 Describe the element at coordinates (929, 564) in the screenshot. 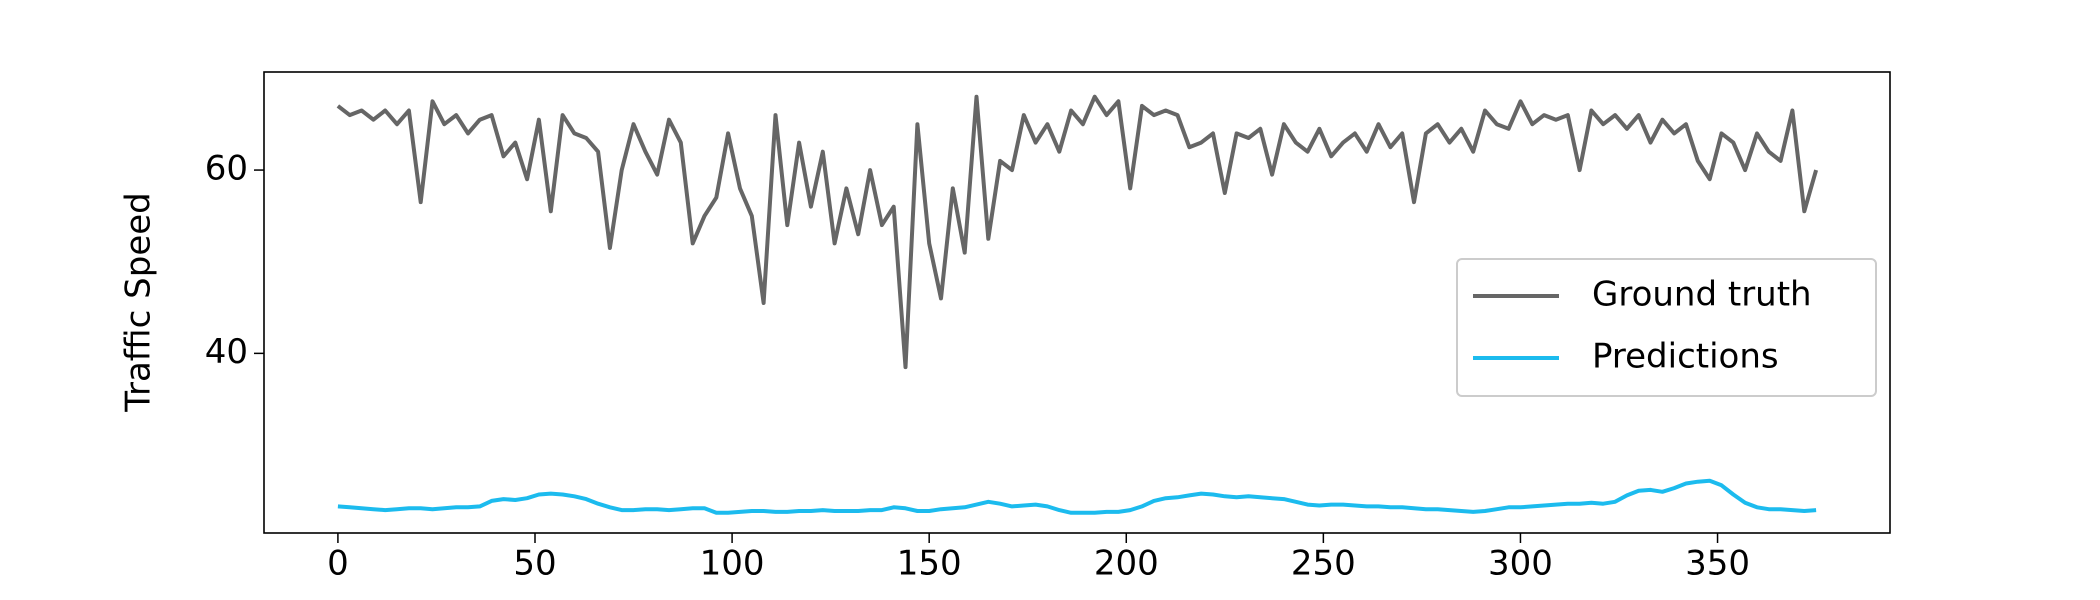

I see `x-tick-label: 150` at that location.